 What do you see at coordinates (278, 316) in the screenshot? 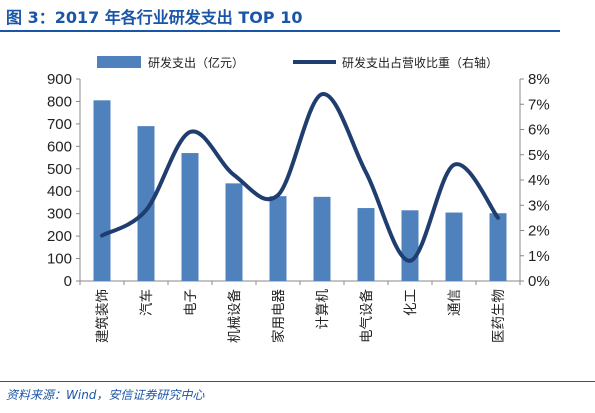
I see `x-category-label: 家用电器` at bounding box center [278, 316].